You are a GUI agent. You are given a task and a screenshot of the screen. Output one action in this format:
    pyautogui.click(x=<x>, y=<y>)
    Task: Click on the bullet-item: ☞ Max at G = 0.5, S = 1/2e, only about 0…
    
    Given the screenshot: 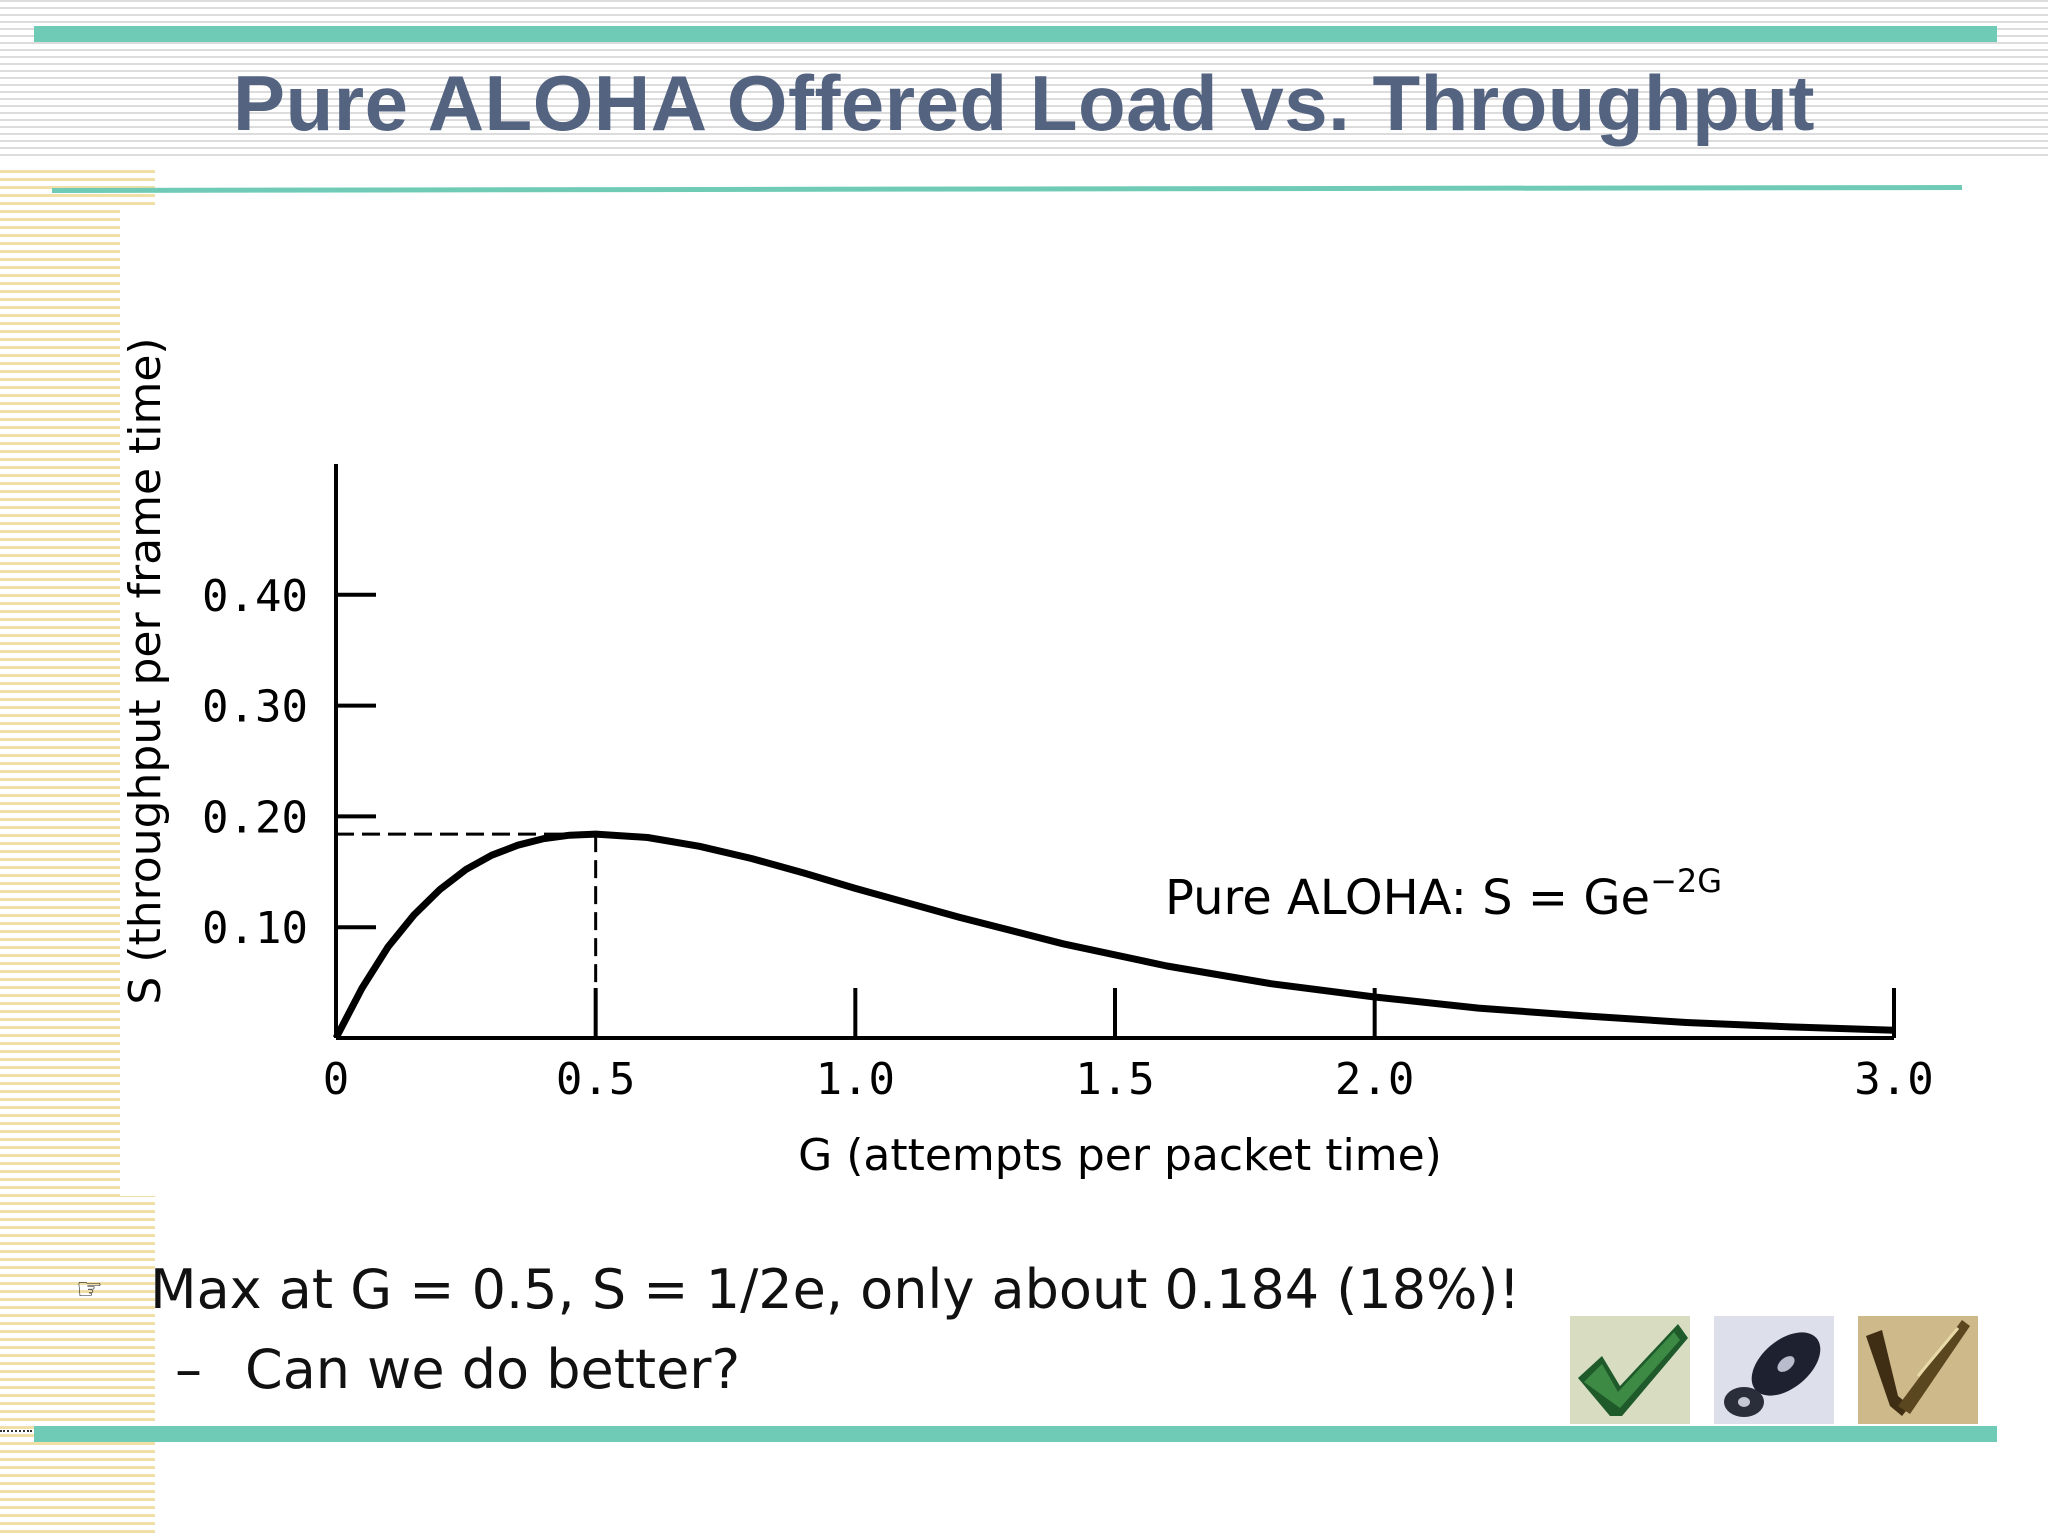 What is the action you would take?
    pyautogui.click(x=798, y=1289)
    